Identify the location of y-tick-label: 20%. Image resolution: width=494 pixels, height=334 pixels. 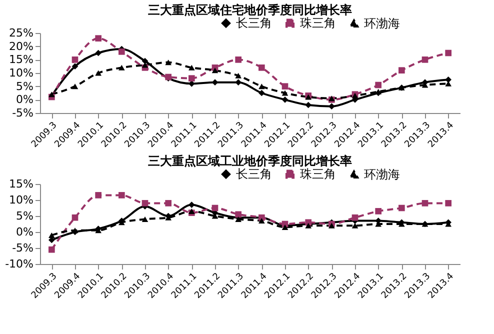
(21, 46).